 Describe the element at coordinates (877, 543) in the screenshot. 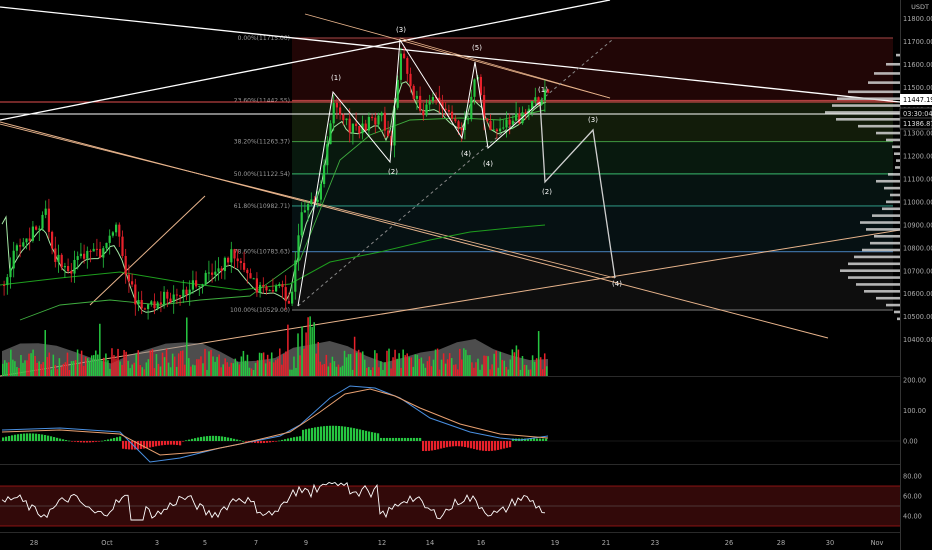

I see `time-axis-label: Nov` at that location.